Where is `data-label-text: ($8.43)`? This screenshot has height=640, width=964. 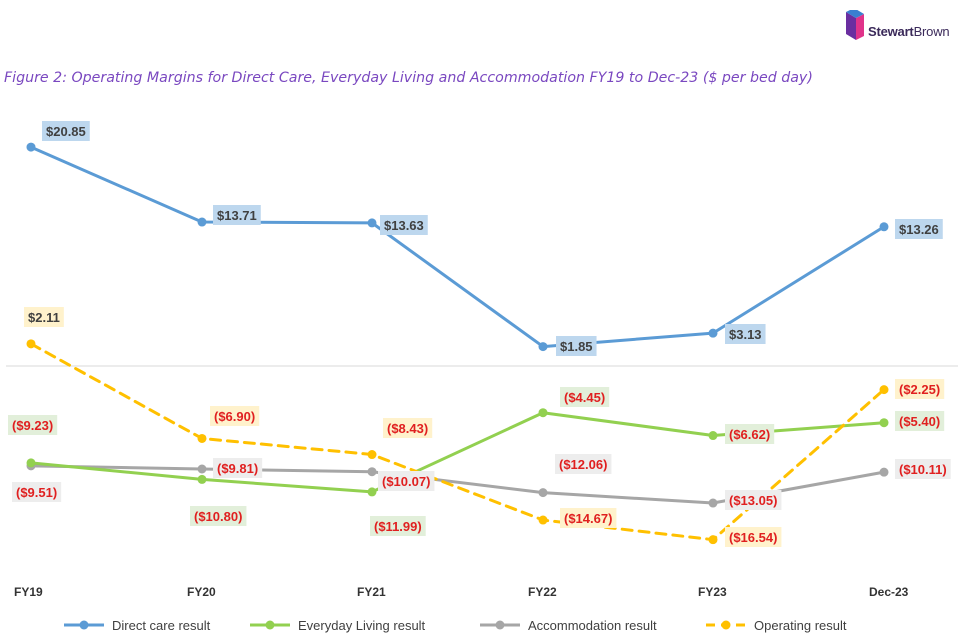 data-label-text: ($8.43) is located at coordinates (407, 428).